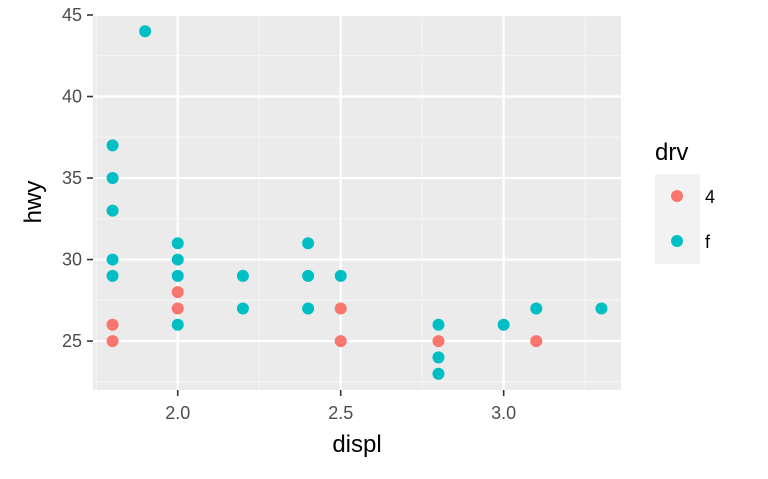 Image resolution: width=768 pixels, height=479 pixels. Describe the element at coordinates (503, 413) in the screenshot. I see `x-tick-label: 3.0` at that location.